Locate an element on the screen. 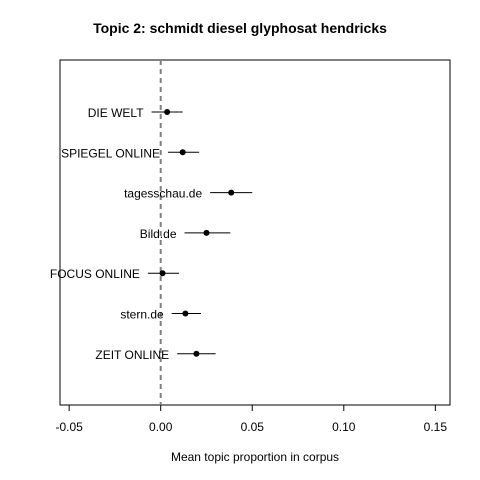 Image resolution: width=480 pixels, height=480 pixels. point-label: SPIEGEL ONLINE is located at coordinates (110, 153).